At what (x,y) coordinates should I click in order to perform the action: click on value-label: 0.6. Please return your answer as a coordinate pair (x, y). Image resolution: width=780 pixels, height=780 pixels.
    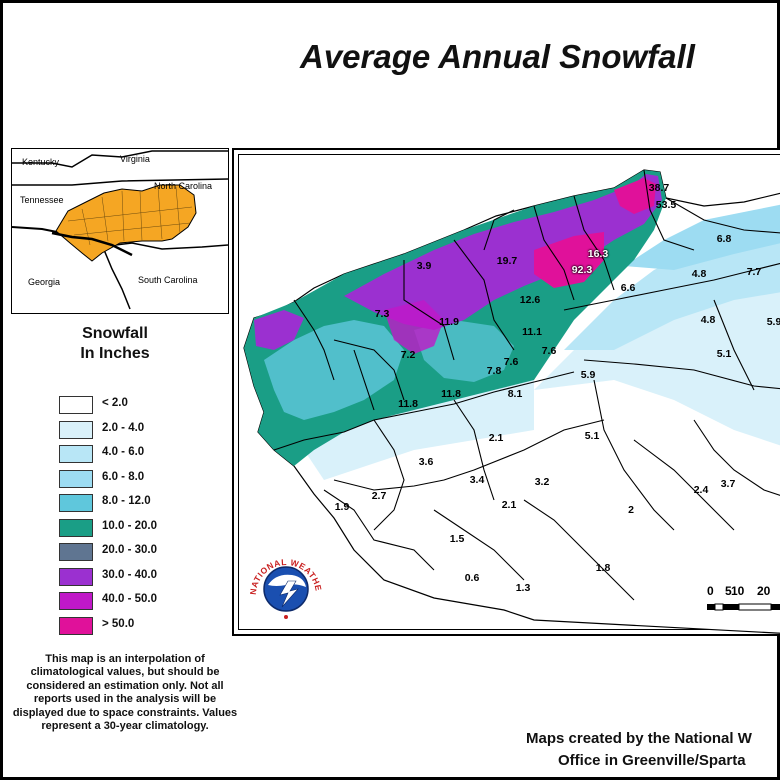
    Looking at the image, I should click on (472, 578).